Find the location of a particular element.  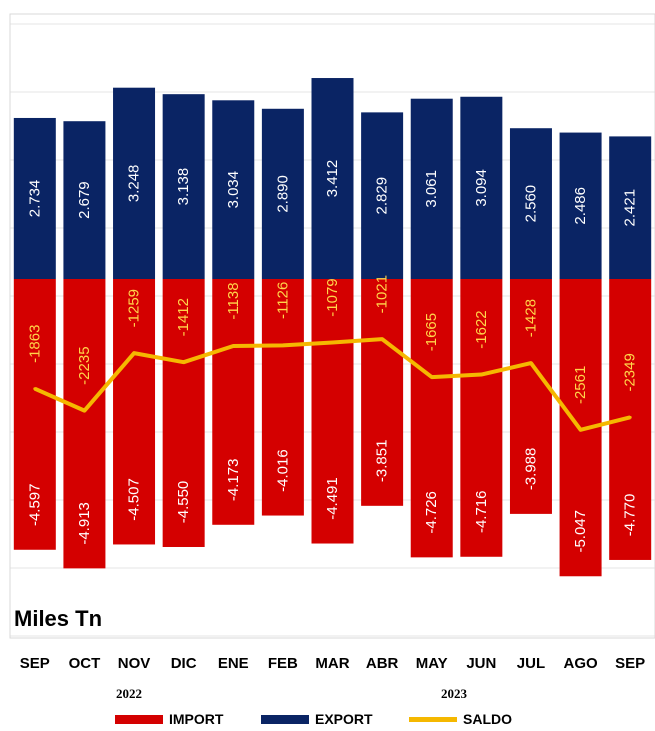

import-value-label: -4.716 is located at coordinates (481, 511).